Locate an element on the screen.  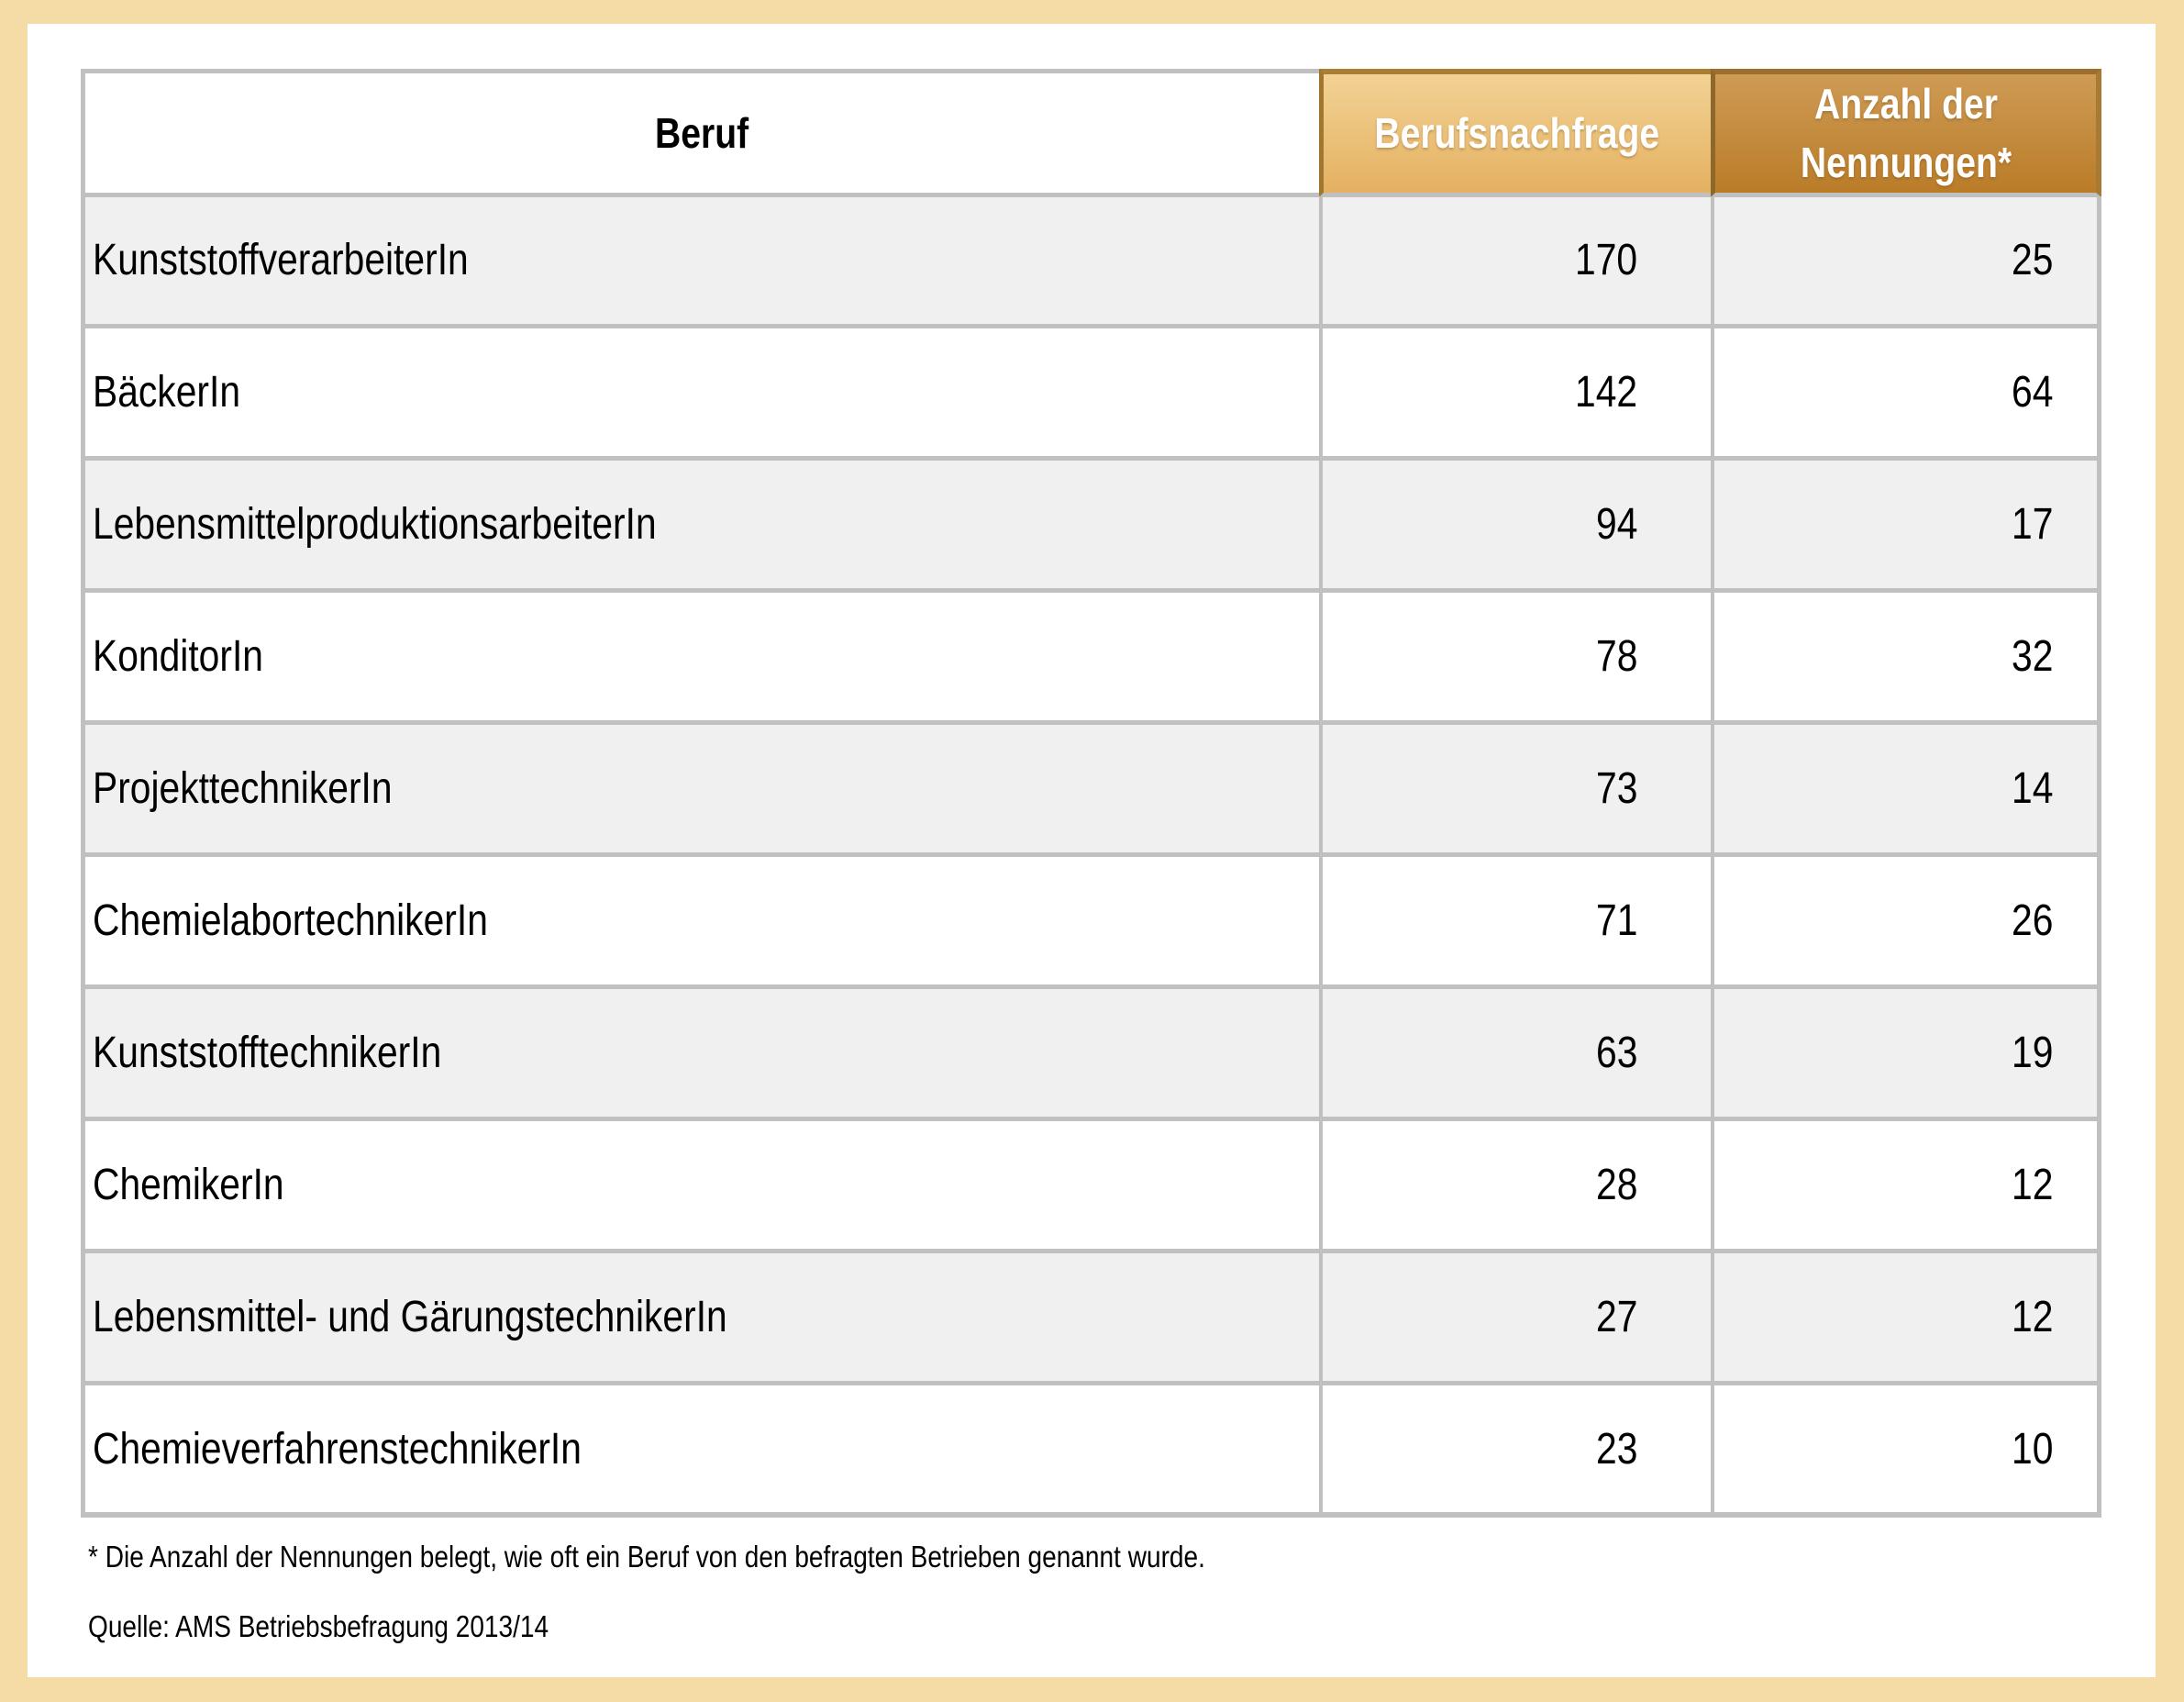
beruf-cell: KonditorIn is located at coordinates (700, 656).